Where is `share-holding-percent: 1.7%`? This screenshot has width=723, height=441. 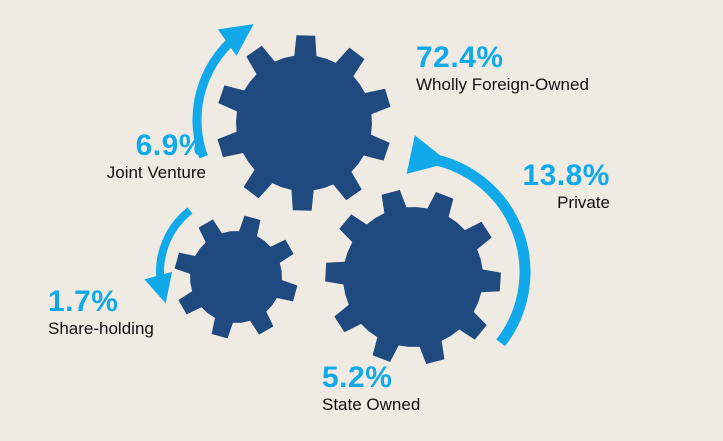 share-holding-percent: 1.7% is located at coordinates (83, 301).